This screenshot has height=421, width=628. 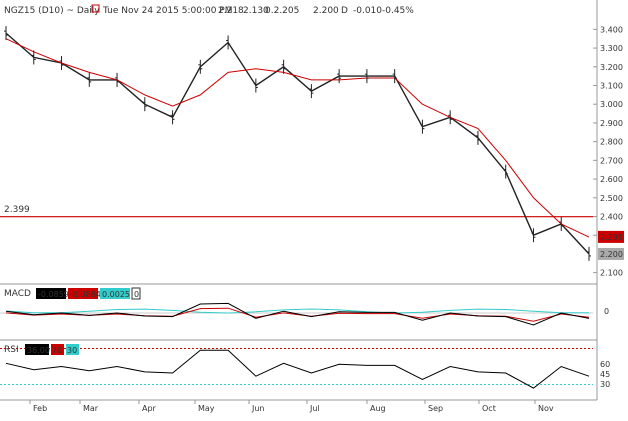 What do you see at coordinates (606, 311) in the screenshot?
I see `macd-axis-zero: 0` at bounding box center [606, 311].